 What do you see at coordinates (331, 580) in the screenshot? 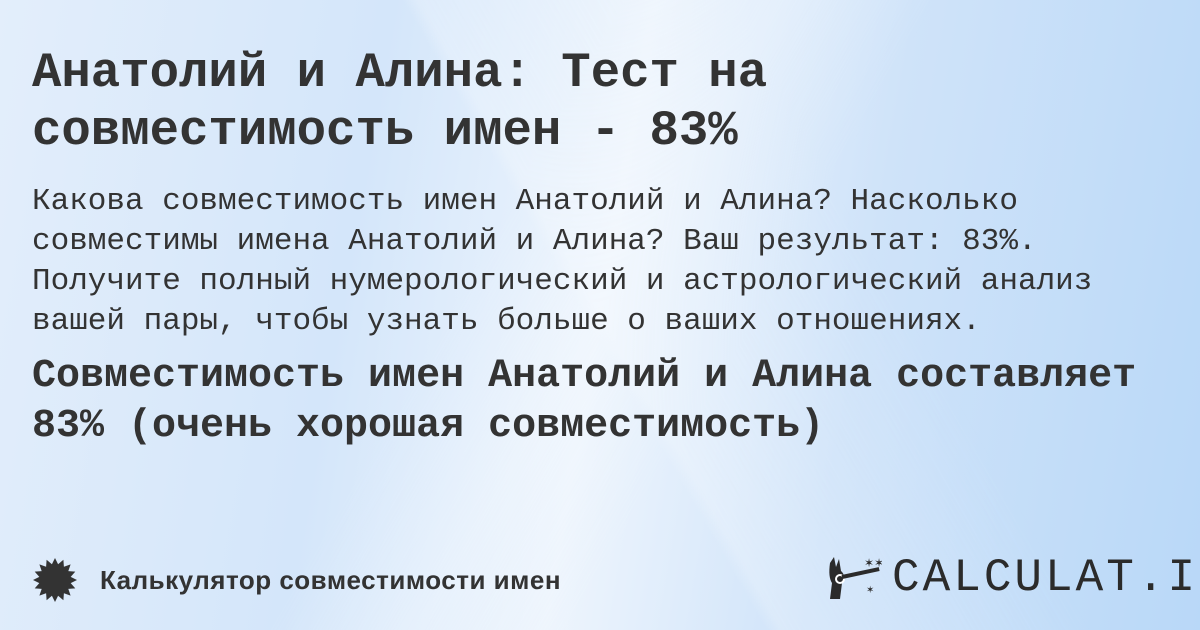
I see `footer-label: Калькулятор совместимости имен` at bounding box center [331, 580].